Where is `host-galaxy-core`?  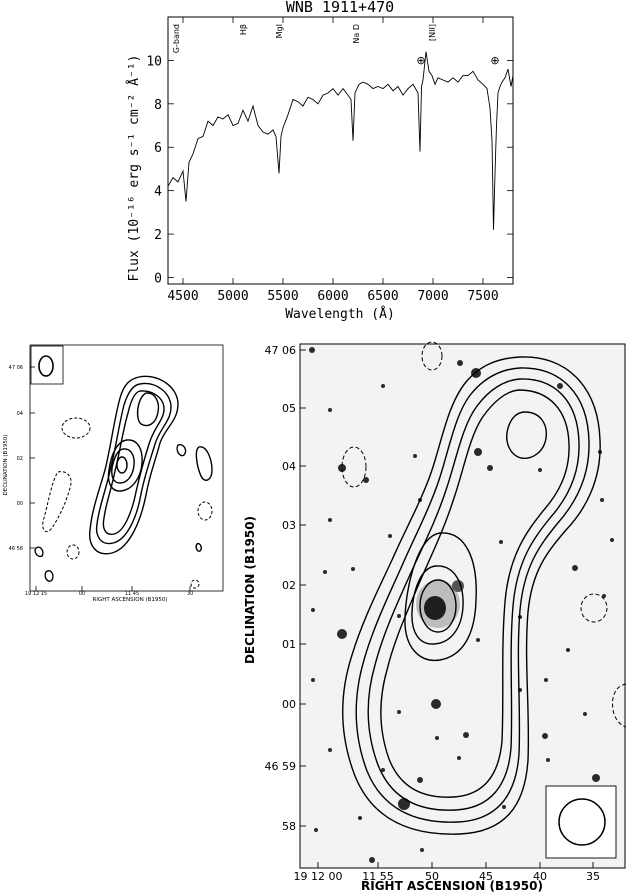 host-galaxy-core is located at coordinates (435, 608).